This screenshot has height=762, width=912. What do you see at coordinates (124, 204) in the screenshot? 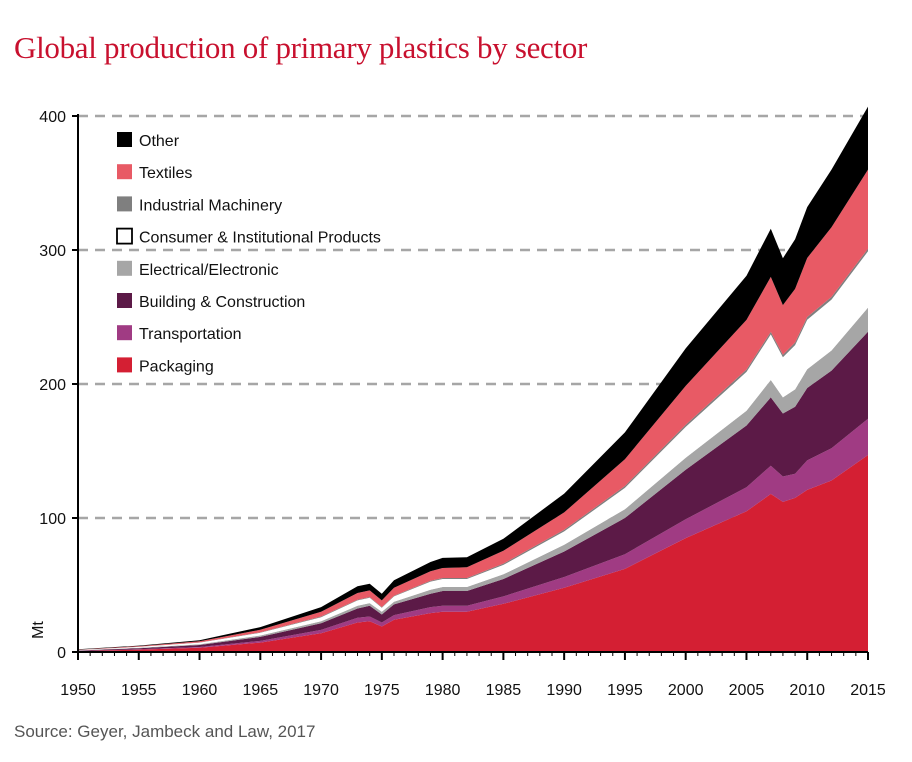
I see `legend-swatch-industrial-machinery` at bounding box center [124, 204].